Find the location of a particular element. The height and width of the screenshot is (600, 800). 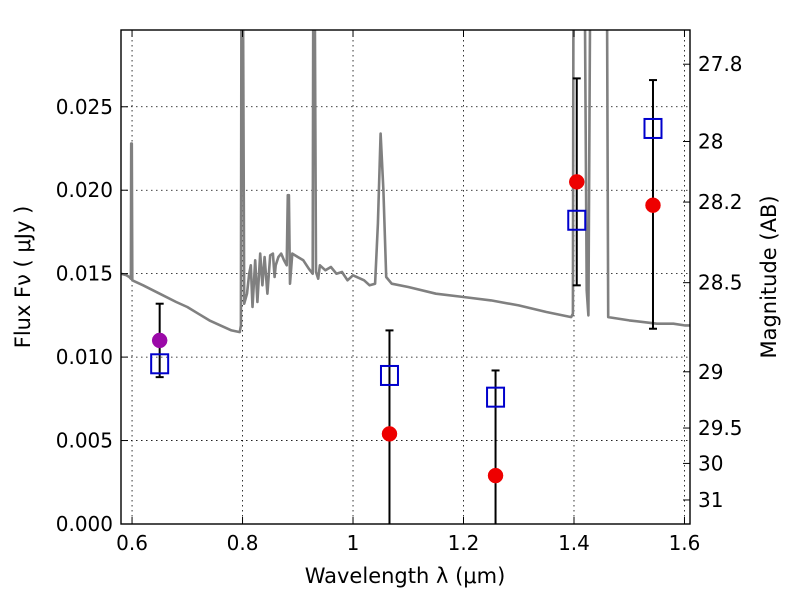

x-axis-label: Wavelength λ (μm) is located at coordinates (405, 576).